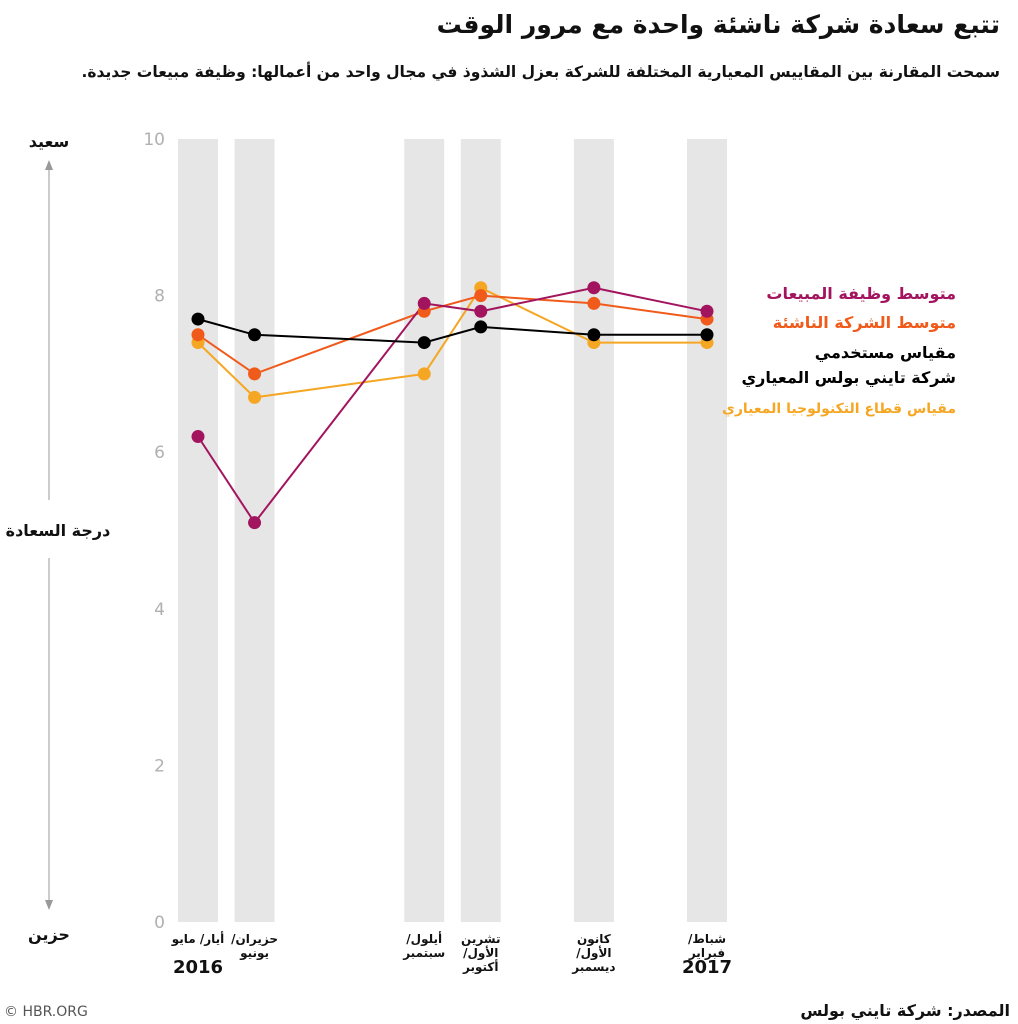  I want to click on series-lines, so click(452, 405).